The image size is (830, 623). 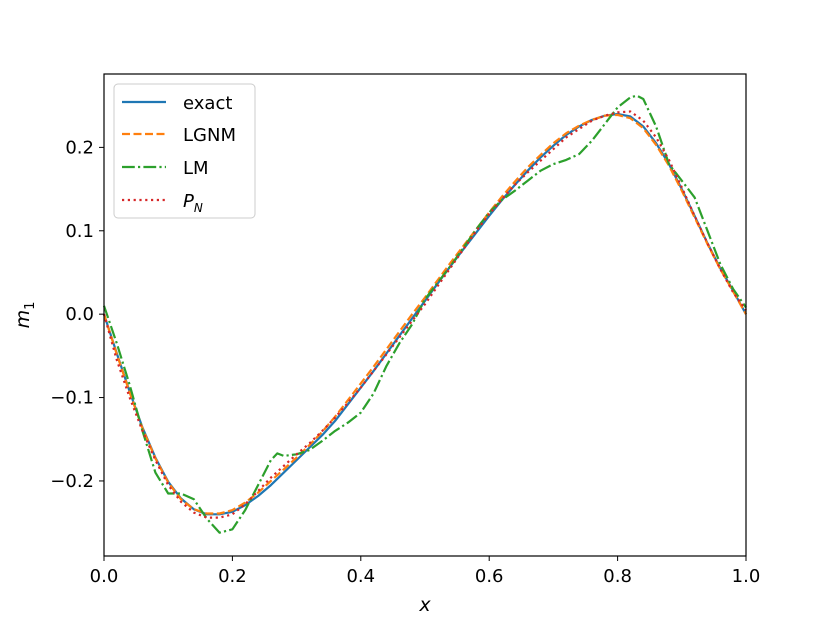 I want to click on legend-label-pn-main: P, so click(x=188, y=201).